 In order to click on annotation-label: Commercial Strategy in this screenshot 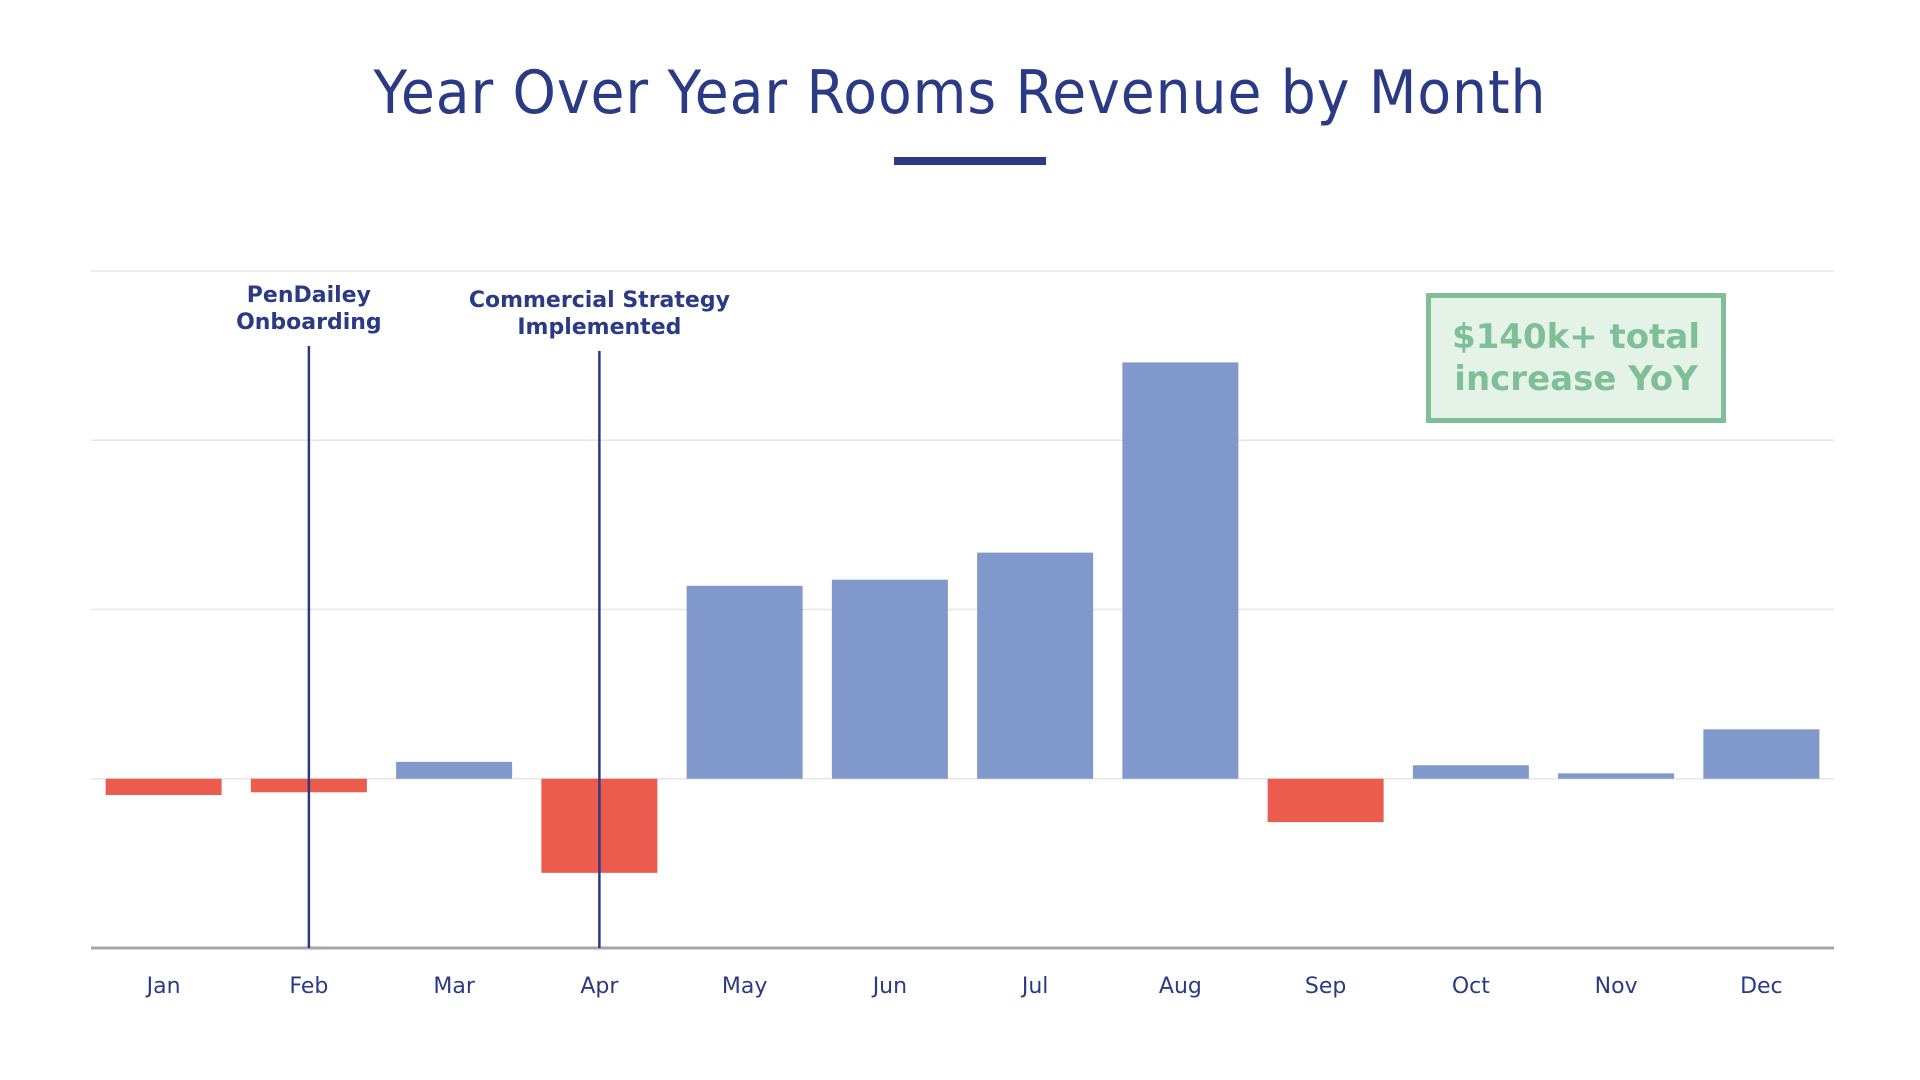, I will do `click(599, 300)`.